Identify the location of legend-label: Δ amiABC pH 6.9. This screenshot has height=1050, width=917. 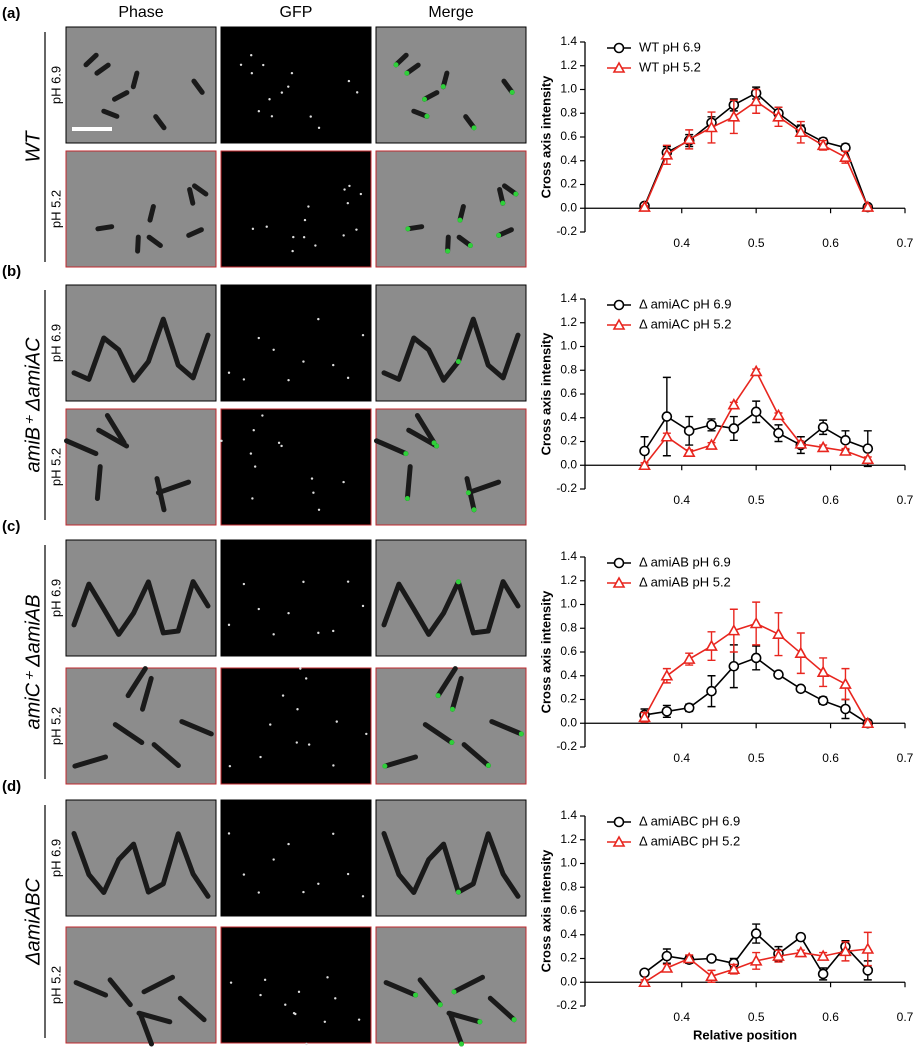
(689, 820).